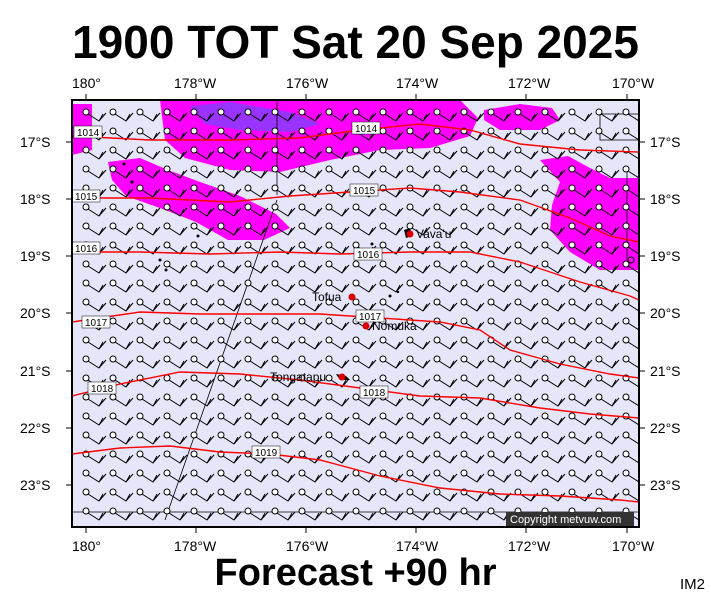  I want to click on lat-label: 20°S, so click(665, 313).